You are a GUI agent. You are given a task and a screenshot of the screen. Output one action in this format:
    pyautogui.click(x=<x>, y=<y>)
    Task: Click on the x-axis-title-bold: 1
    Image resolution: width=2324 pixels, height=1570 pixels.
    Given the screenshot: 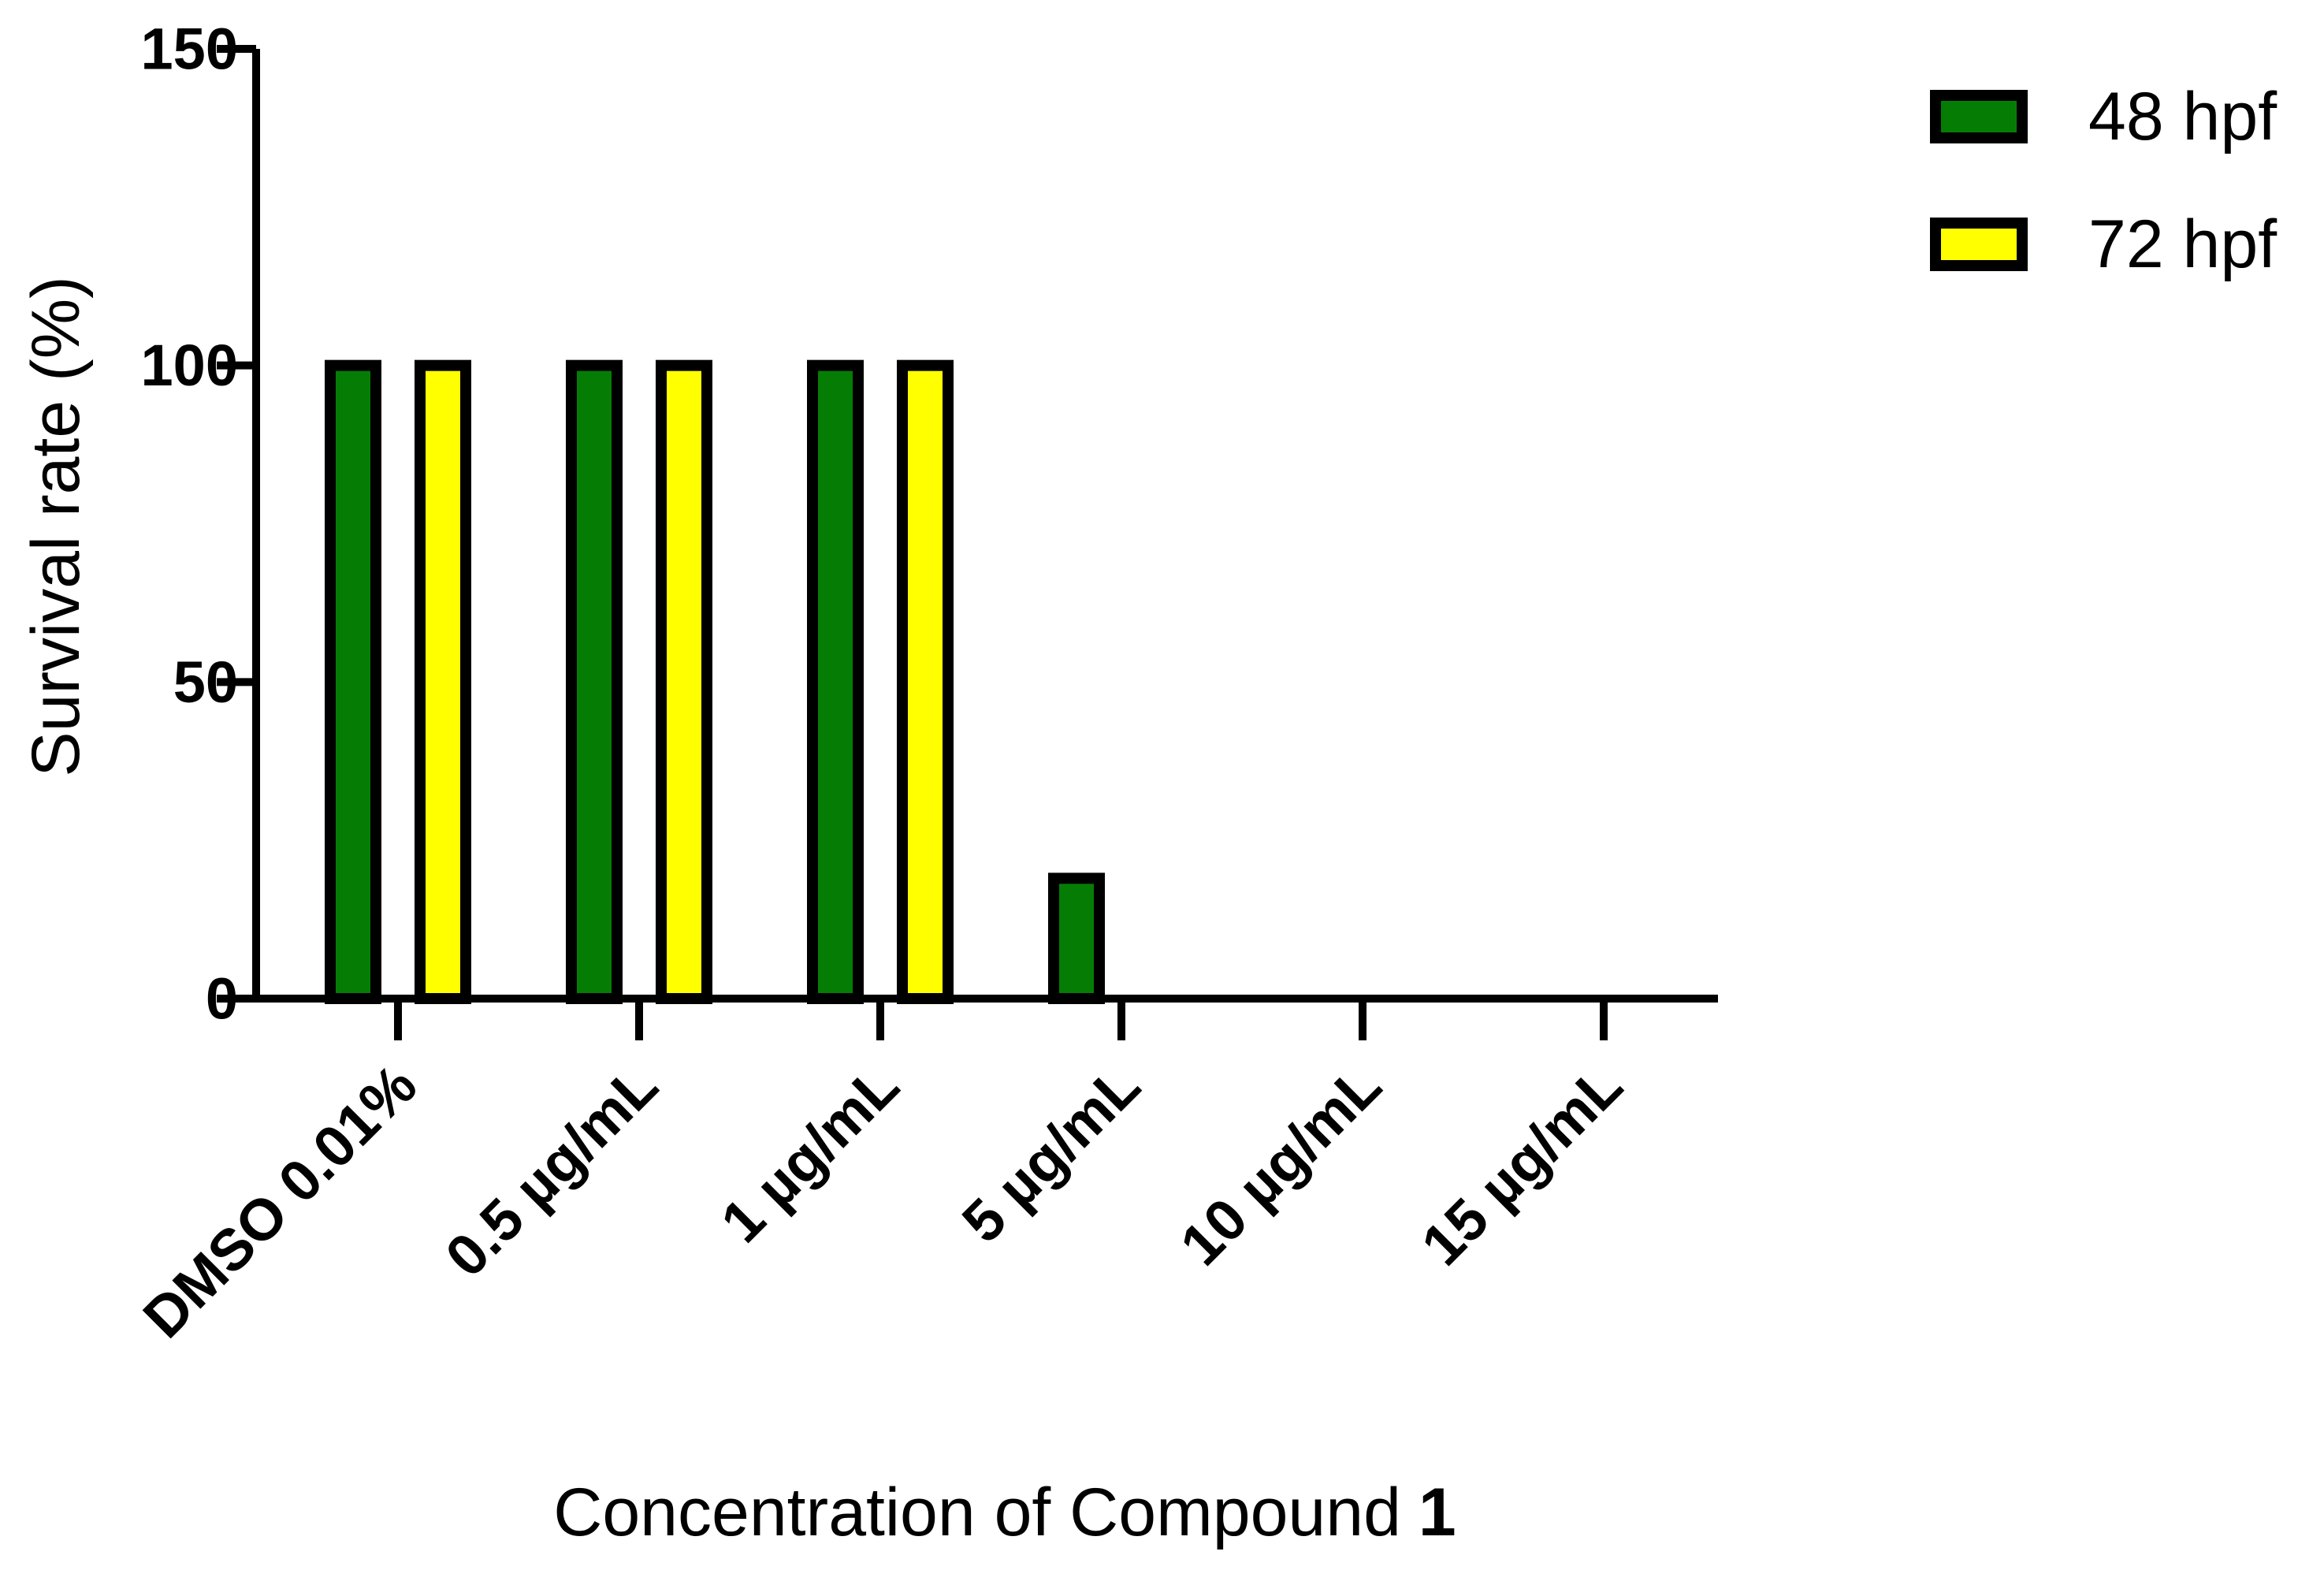 What is the action you would take?
    pyautogui.click(x=1437, y=1512)
    